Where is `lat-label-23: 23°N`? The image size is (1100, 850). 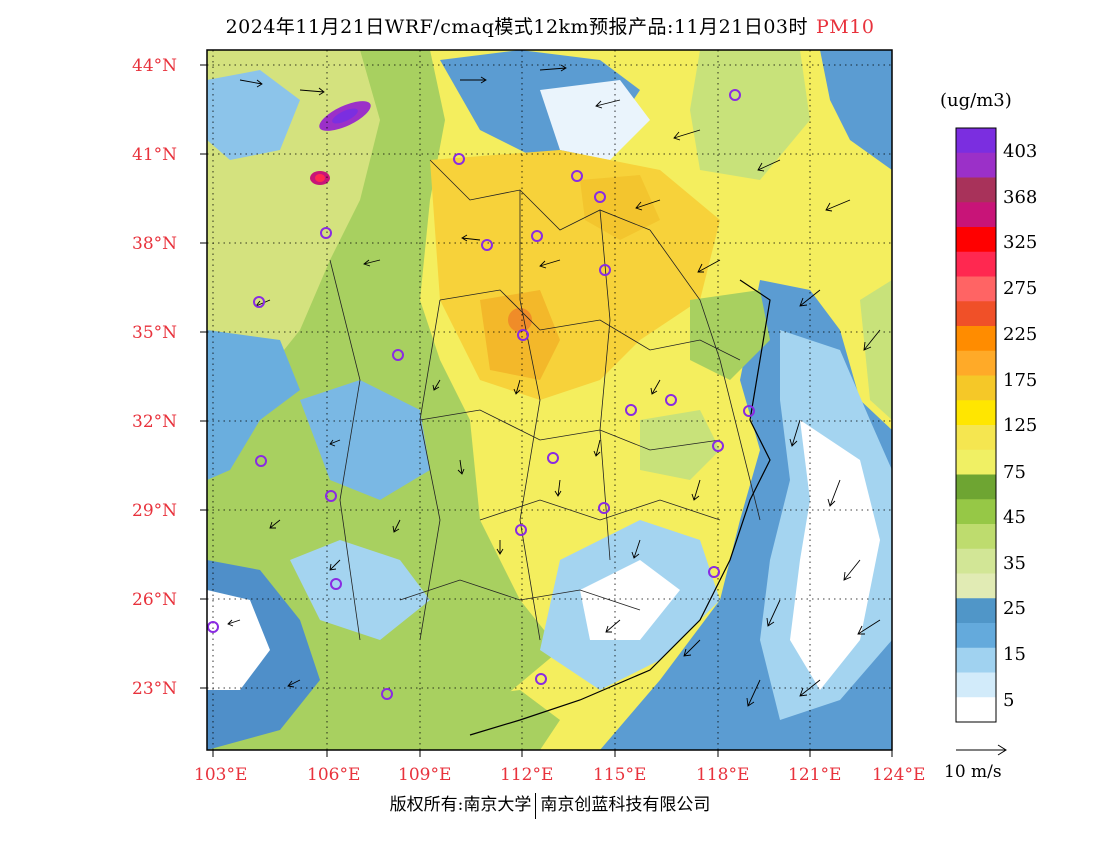
lat-label-23: 23°N is located at coordinates (155, 689).